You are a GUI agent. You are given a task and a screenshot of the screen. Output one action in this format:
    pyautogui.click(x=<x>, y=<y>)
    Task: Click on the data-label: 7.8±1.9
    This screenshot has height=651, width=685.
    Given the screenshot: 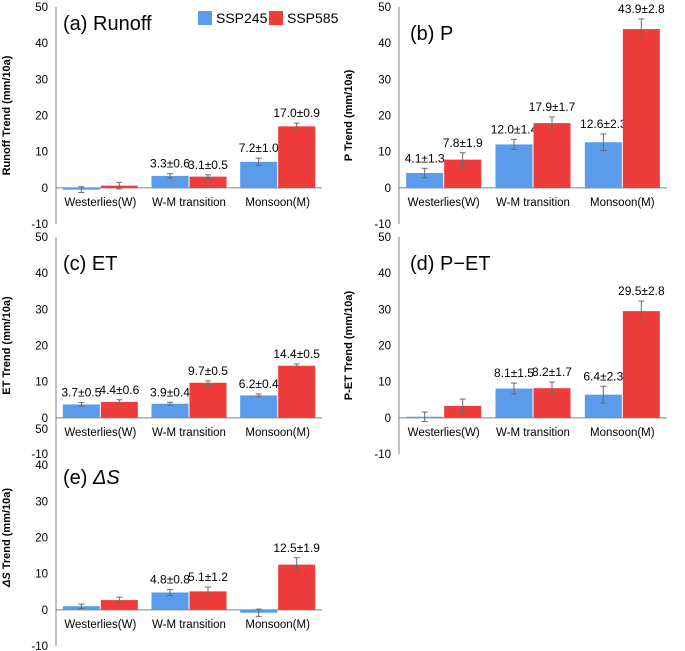 What is the action you would take?
    pyautogui.click(x=463, y=143)
    